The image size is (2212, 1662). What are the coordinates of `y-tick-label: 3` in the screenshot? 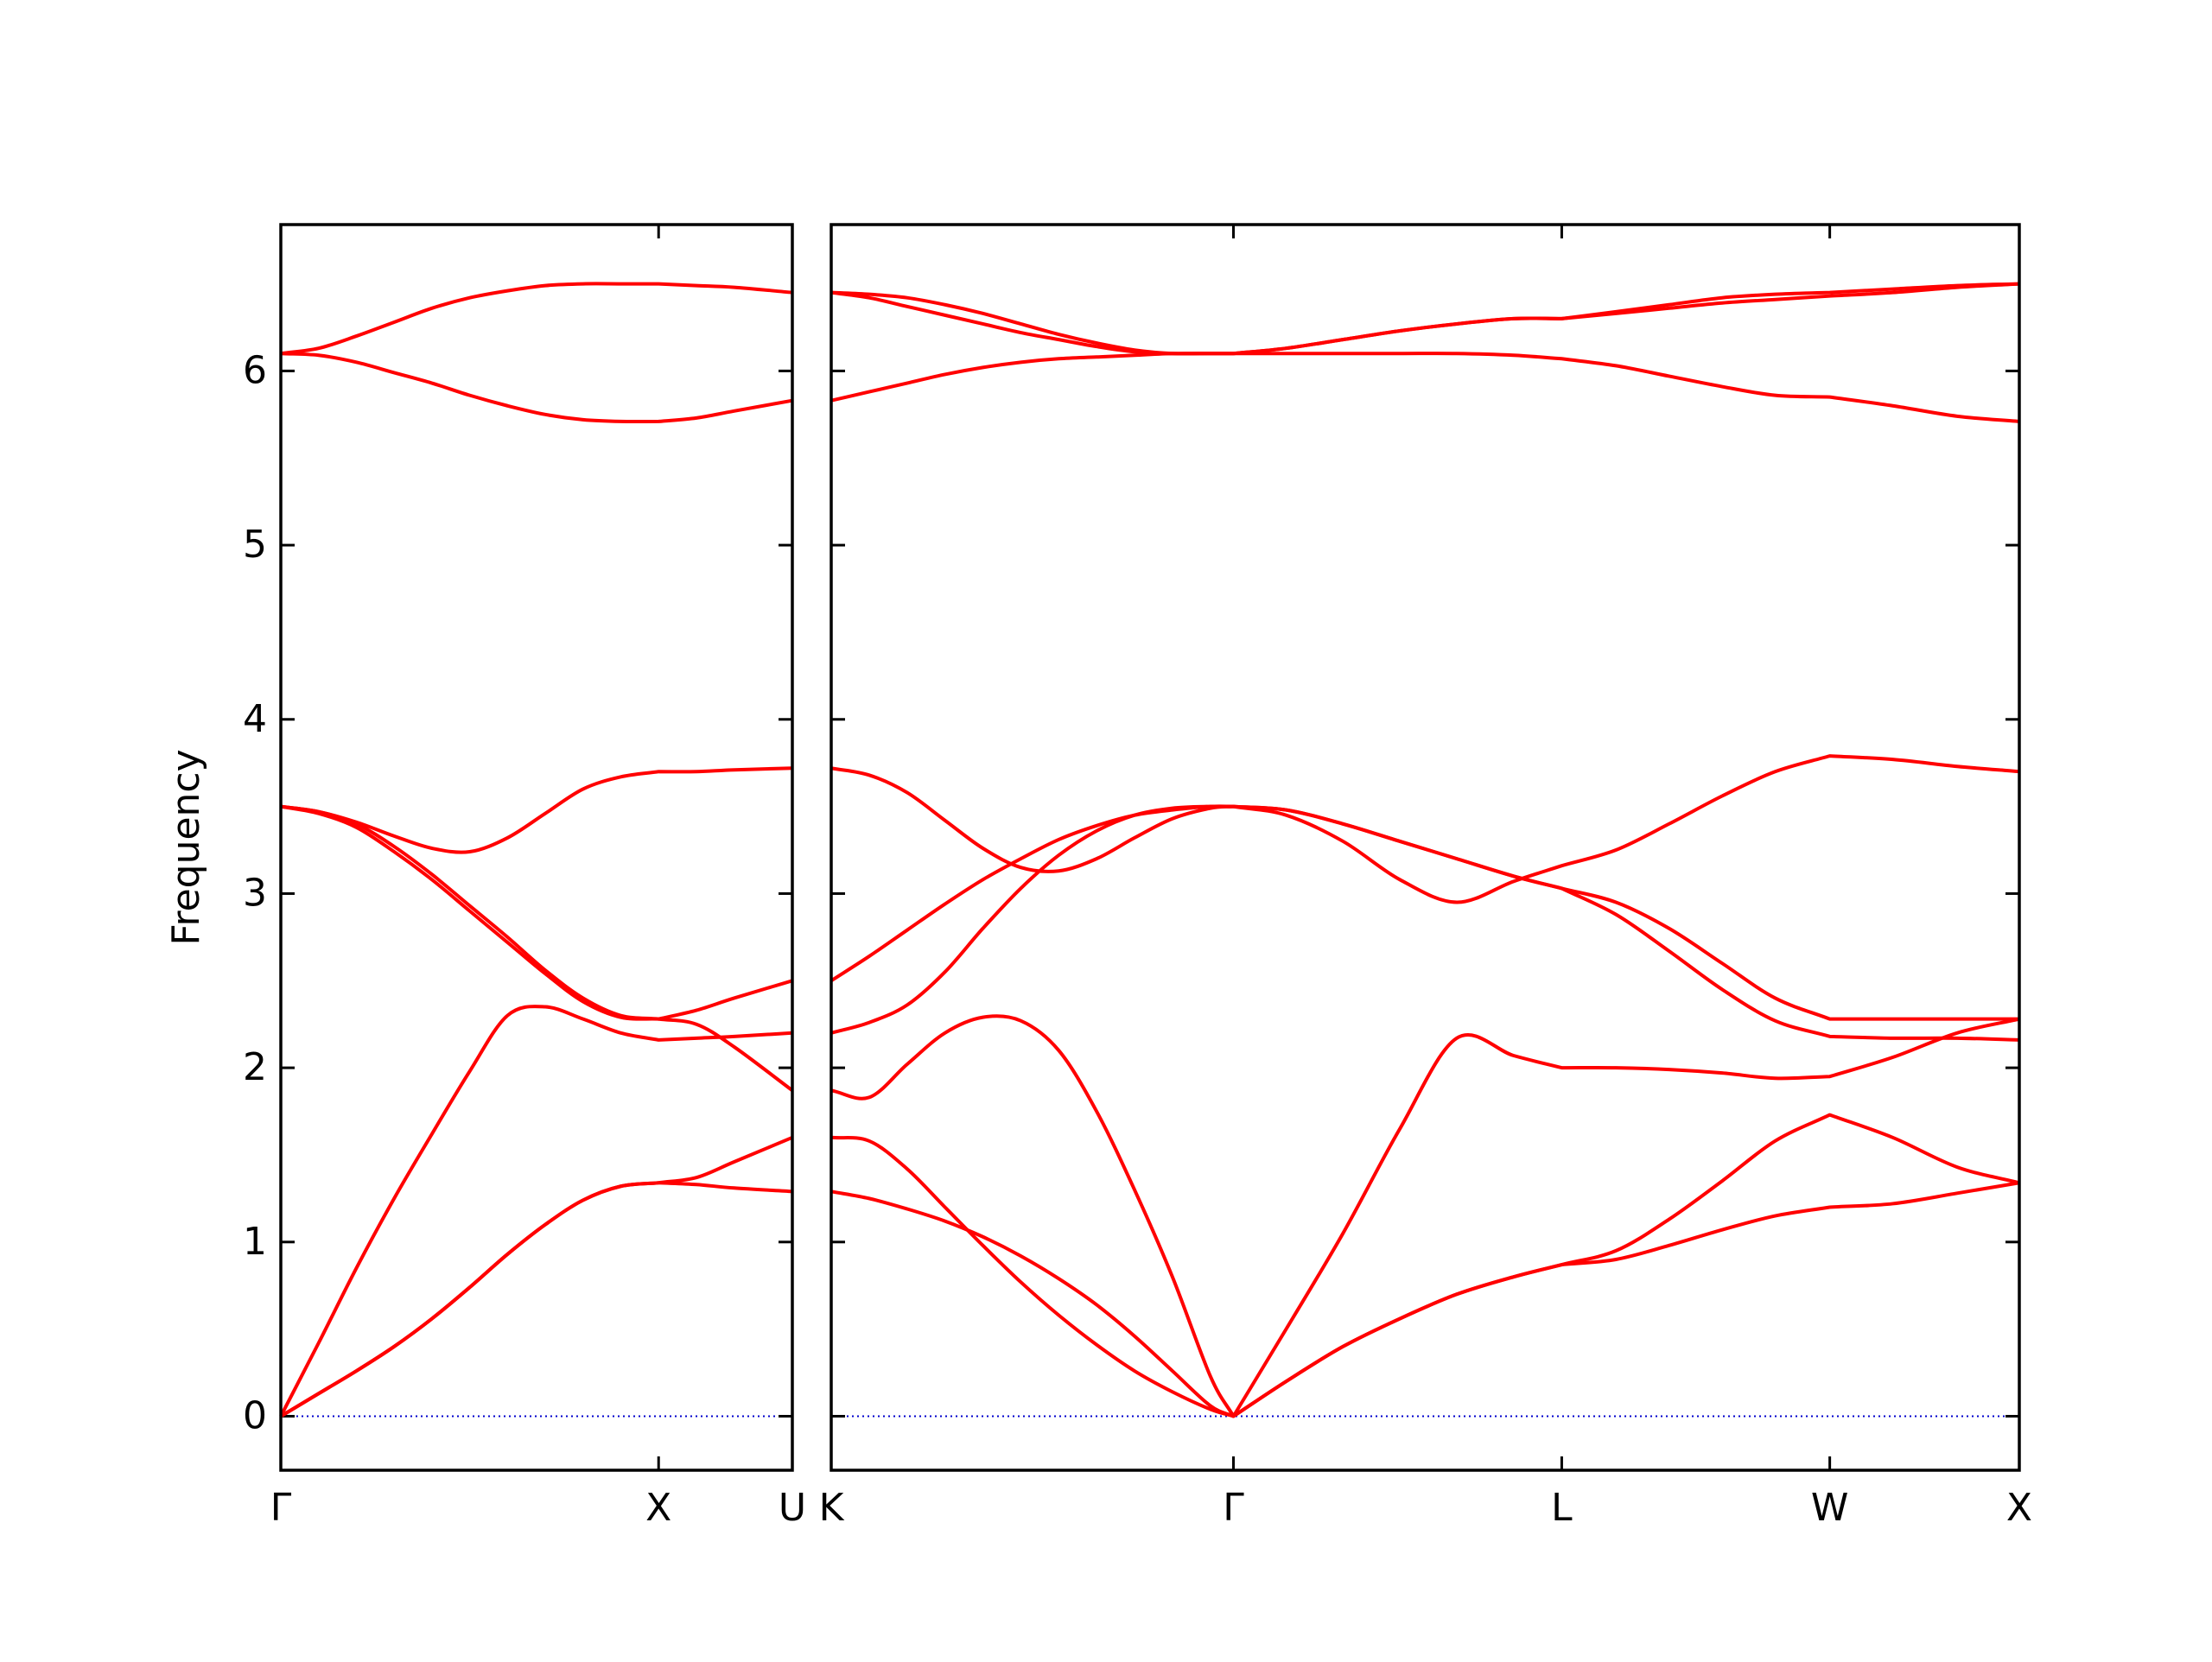 It's located at (255, 893).